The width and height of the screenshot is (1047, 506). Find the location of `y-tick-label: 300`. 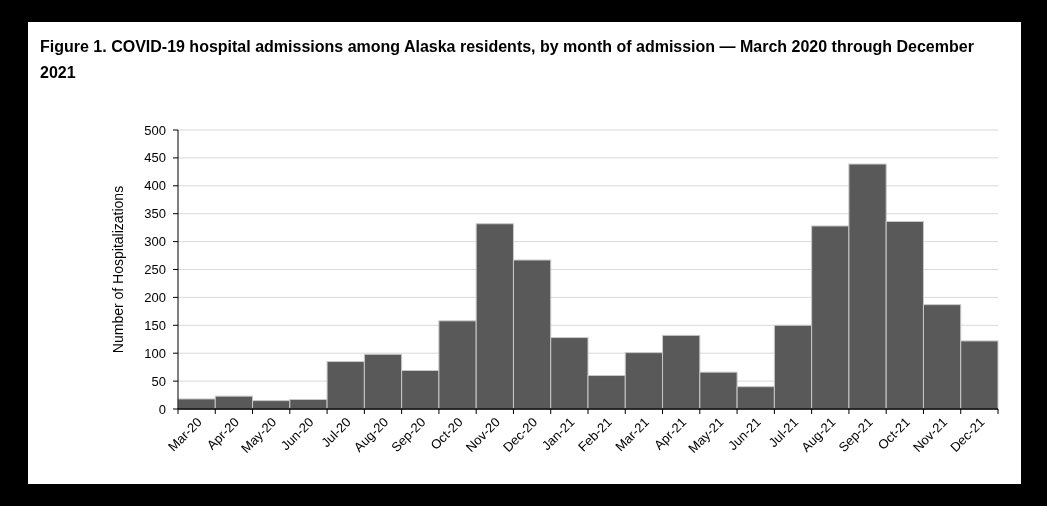

y-tick-label: 300 is located at coordinates (155, 242).